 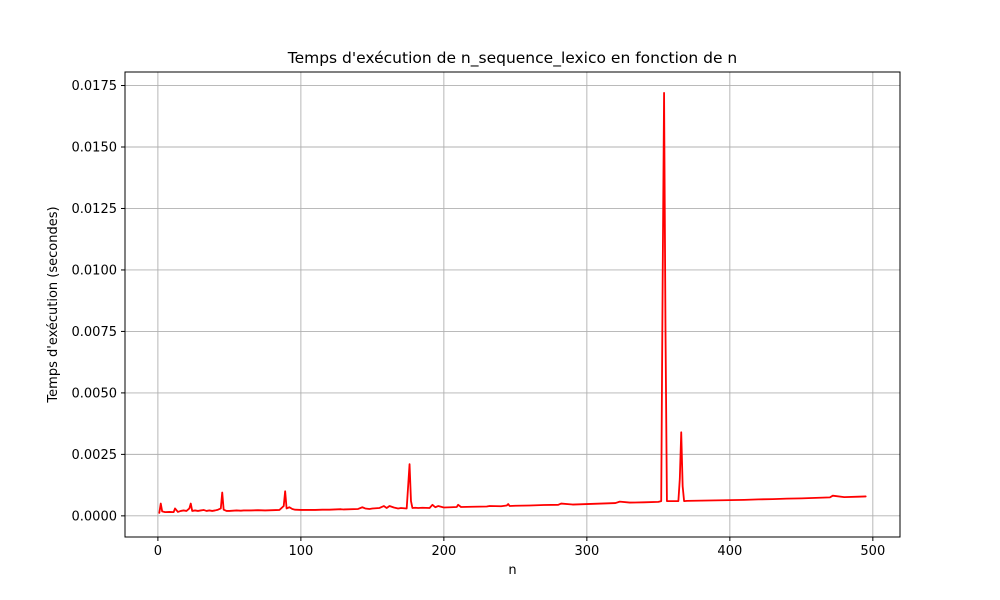 I want to click on y-tick-label: 0.0075, so click(x=95, y=332).